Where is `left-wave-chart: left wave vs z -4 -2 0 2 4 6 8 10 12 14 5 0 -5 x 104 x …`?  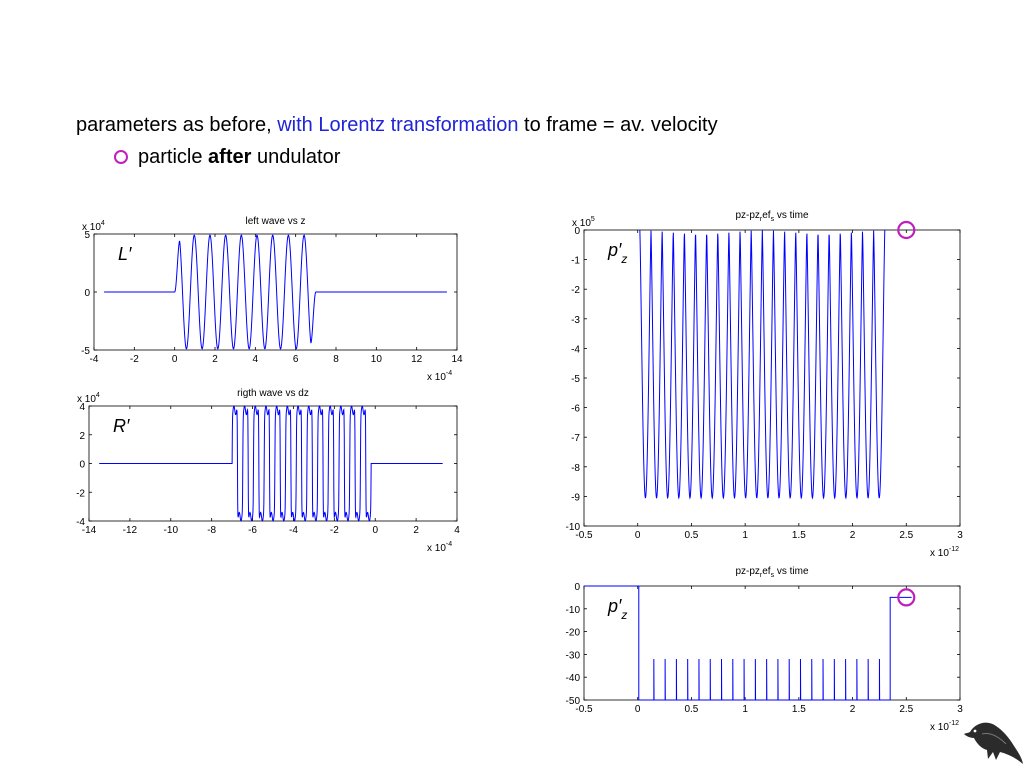
left-wave-chart: left wave vs z -4 -2 0 2 4 6 8 10 12 14 5 0 -5 x 104 x … is located at coordinates (272, 299).